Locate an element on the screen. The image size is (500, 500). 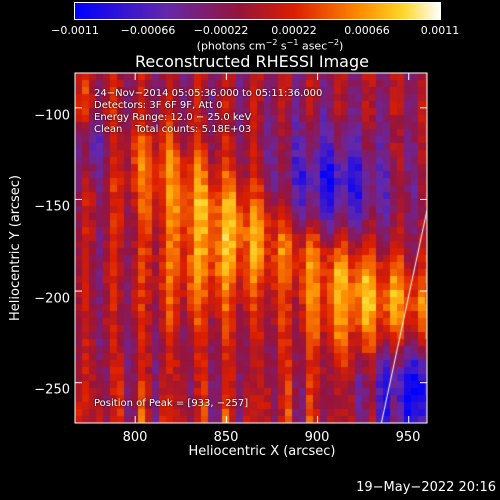
annotation-method-counts: Clean Total counts: 5.18E+03 is located at coordinates (173, 129).